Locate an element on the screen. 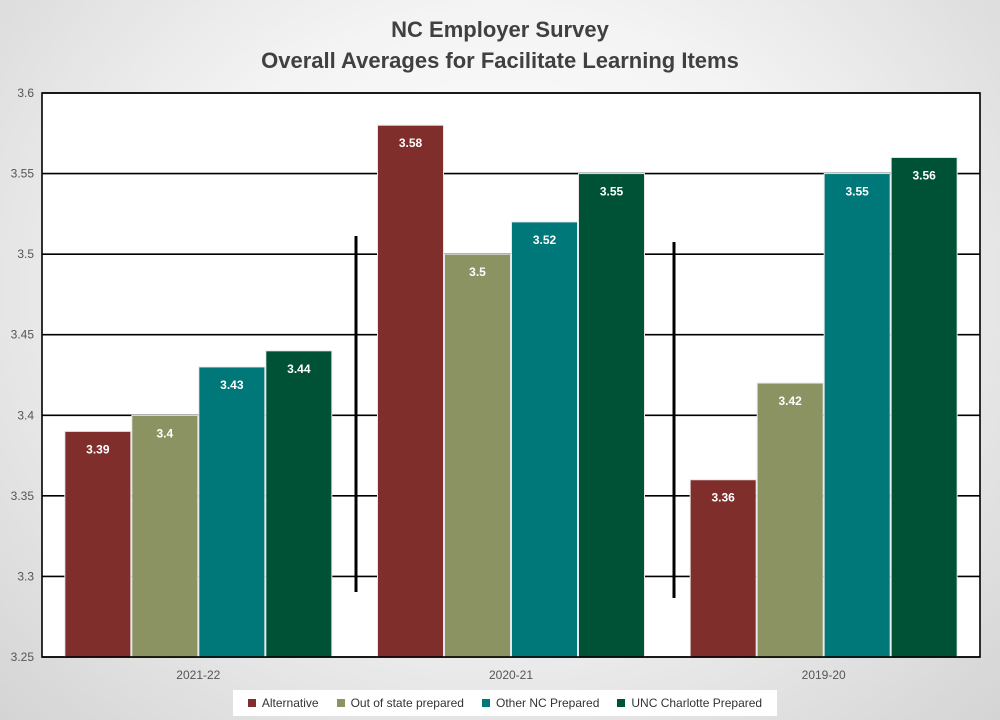 The image size is (1000, 720). data-label: 3.39 is located at coordinates (98, 449).